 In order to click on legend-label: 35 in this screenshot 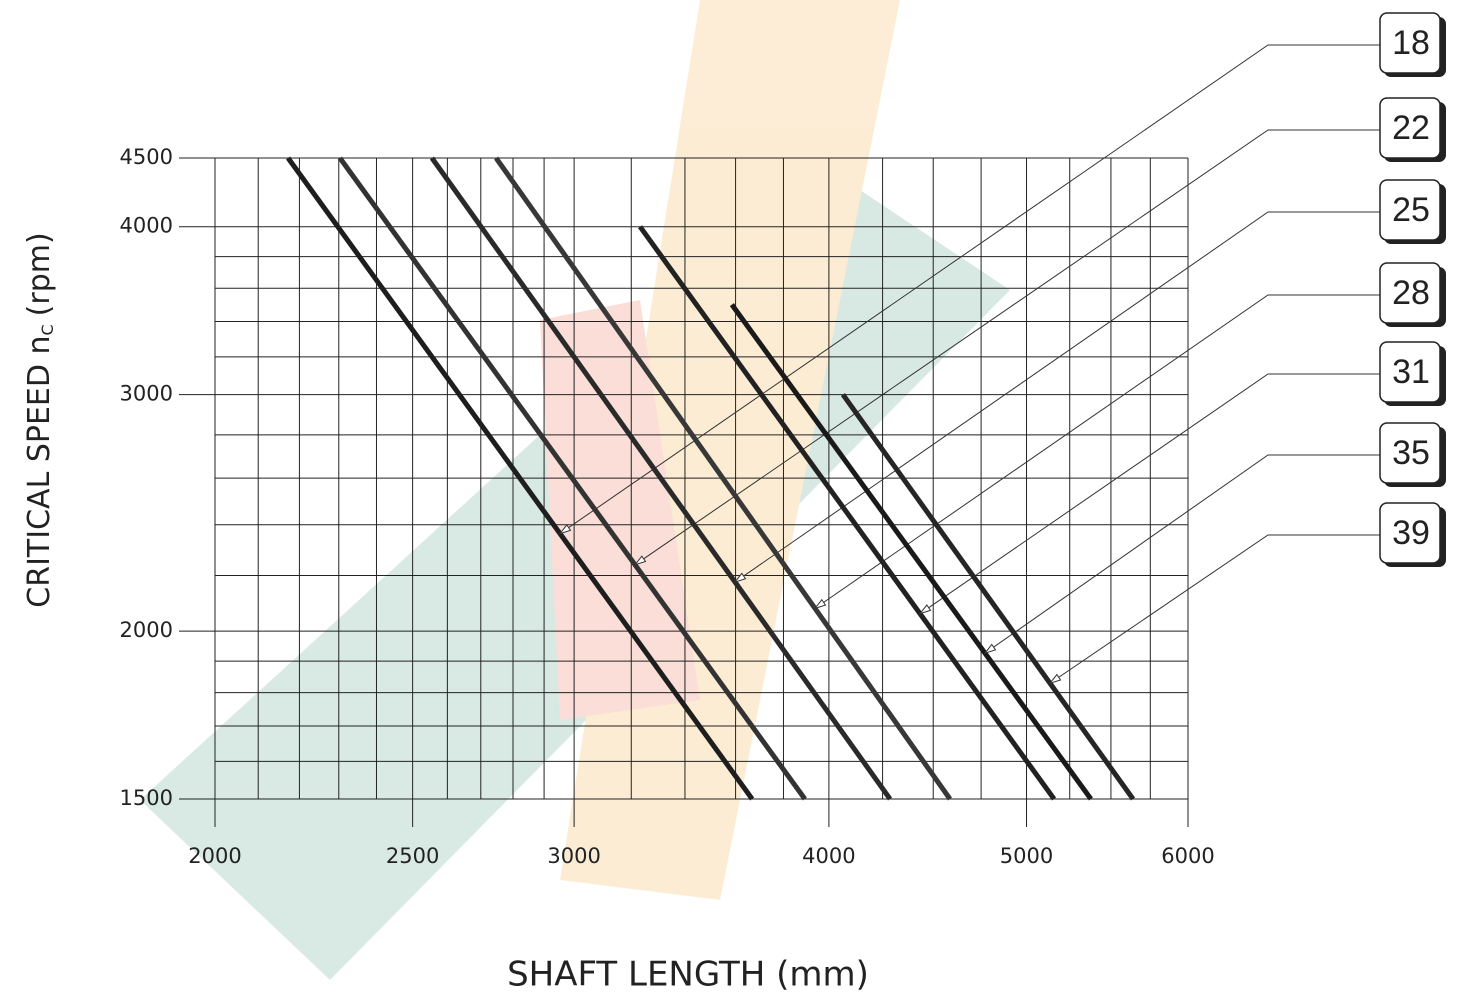, I will do `click(1411, 453)`.